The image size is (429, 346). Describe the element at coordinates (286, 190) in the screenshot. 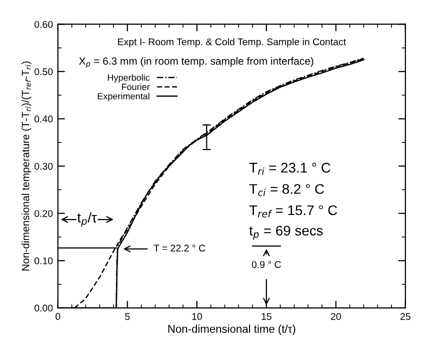

I see `annotation: T$_{ci}$ = 8.2 ° C` at that location.